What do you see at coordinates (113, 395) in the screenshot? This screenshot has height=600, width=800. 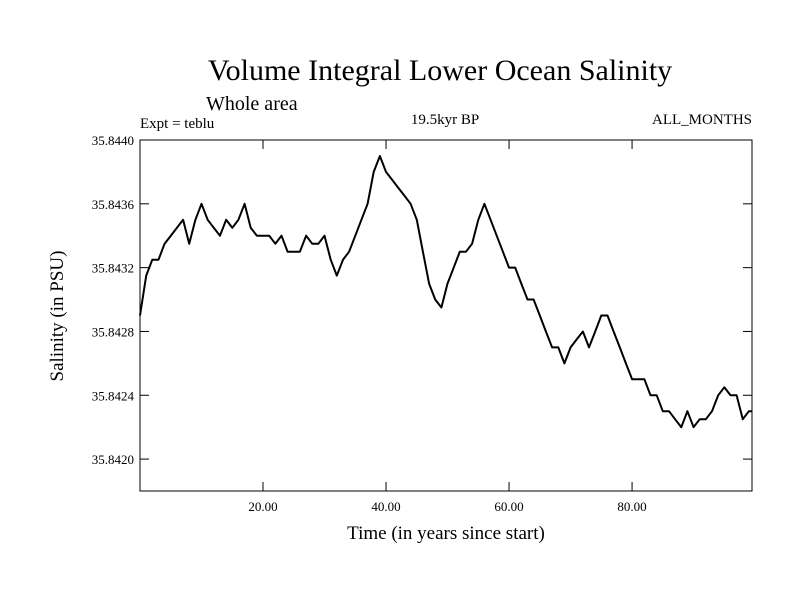 I see `y-tick-label: 35.8424` at bounding box center [113, 395].